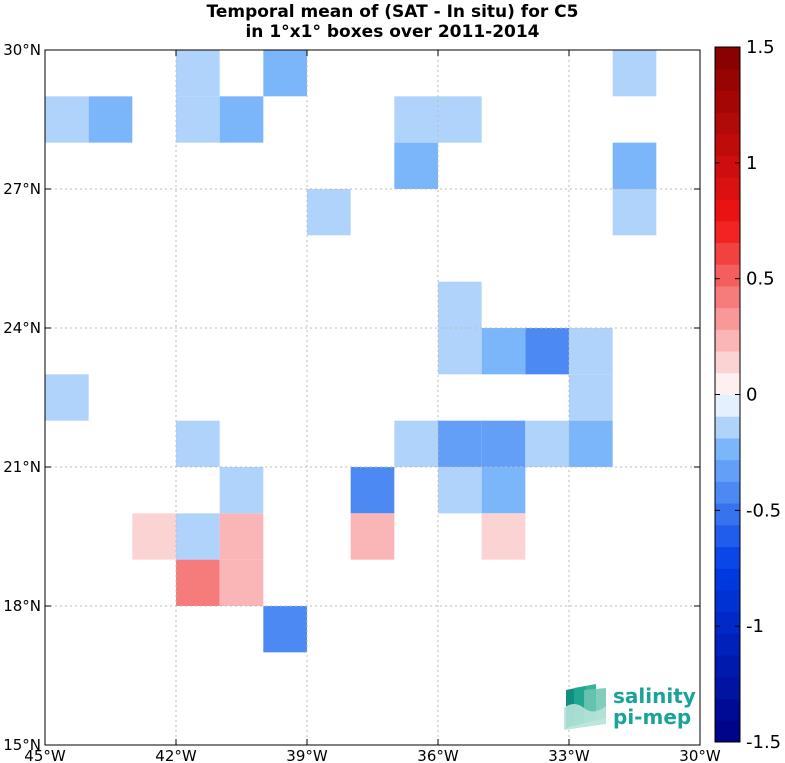 The height and width of the screenshot is (763, 785). I want to click on y-tick-label: 30°N, so click(22, 50).